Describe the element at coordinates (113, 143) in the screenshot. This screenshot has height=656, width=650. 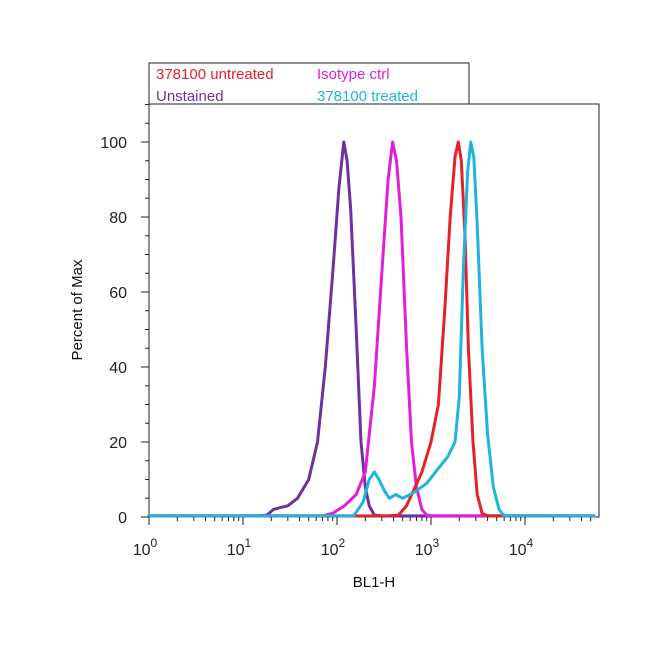
I see `y-tick-label: 100` at that location.